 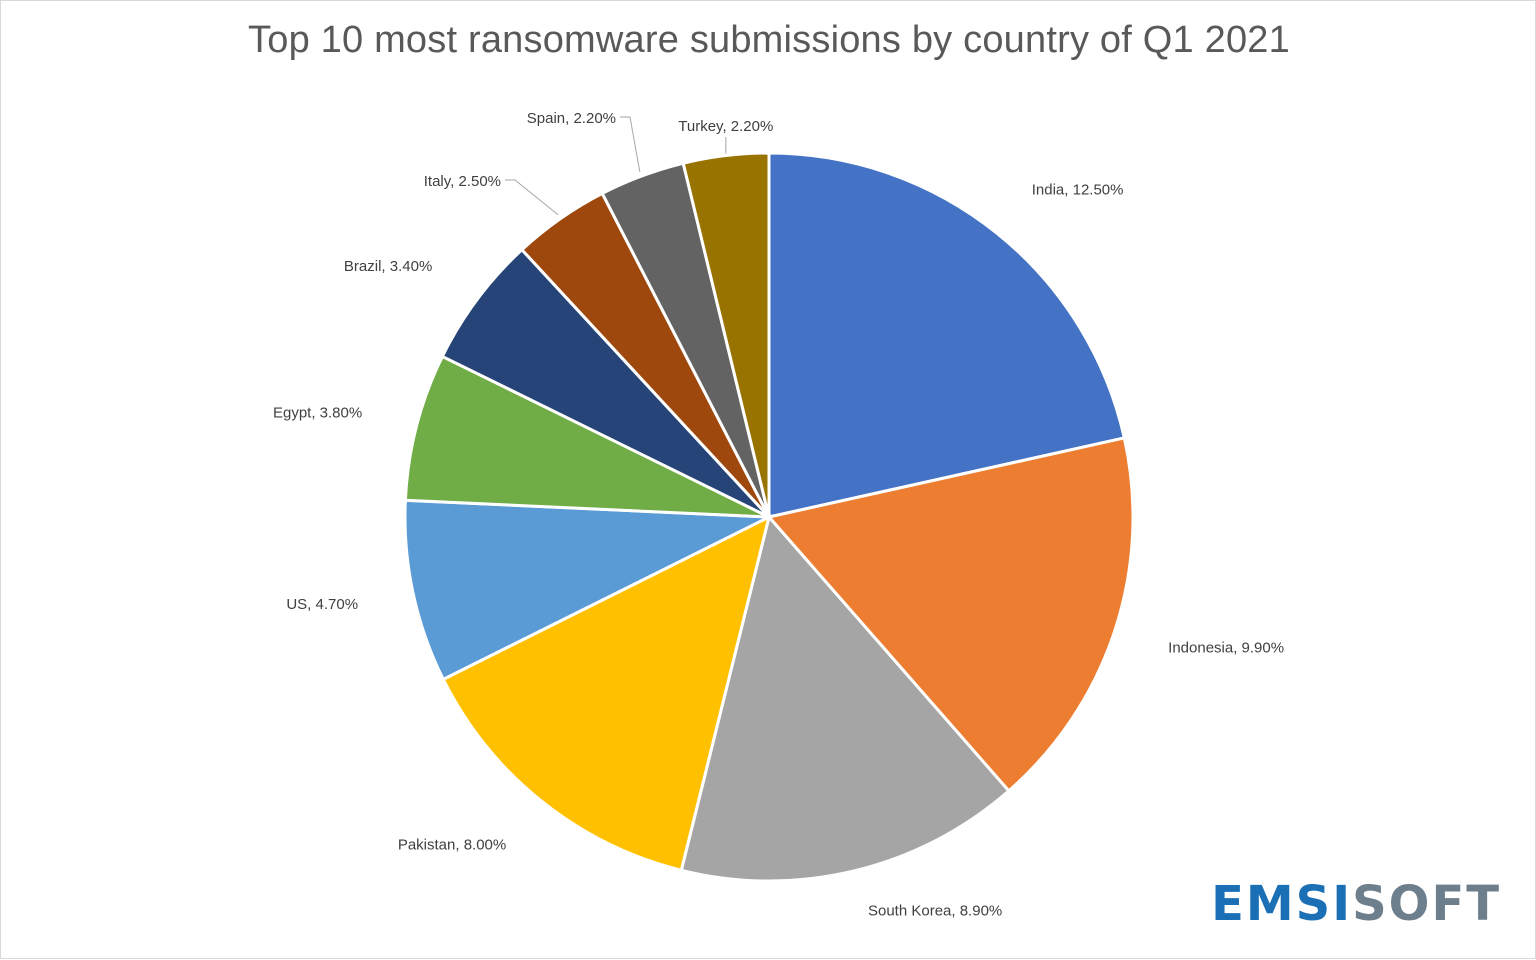 What do you see at coordinates (571, 118) in the screenshot?
I see `data-label-spain: Spain, 2.20%` at bounding box center [571, 118].